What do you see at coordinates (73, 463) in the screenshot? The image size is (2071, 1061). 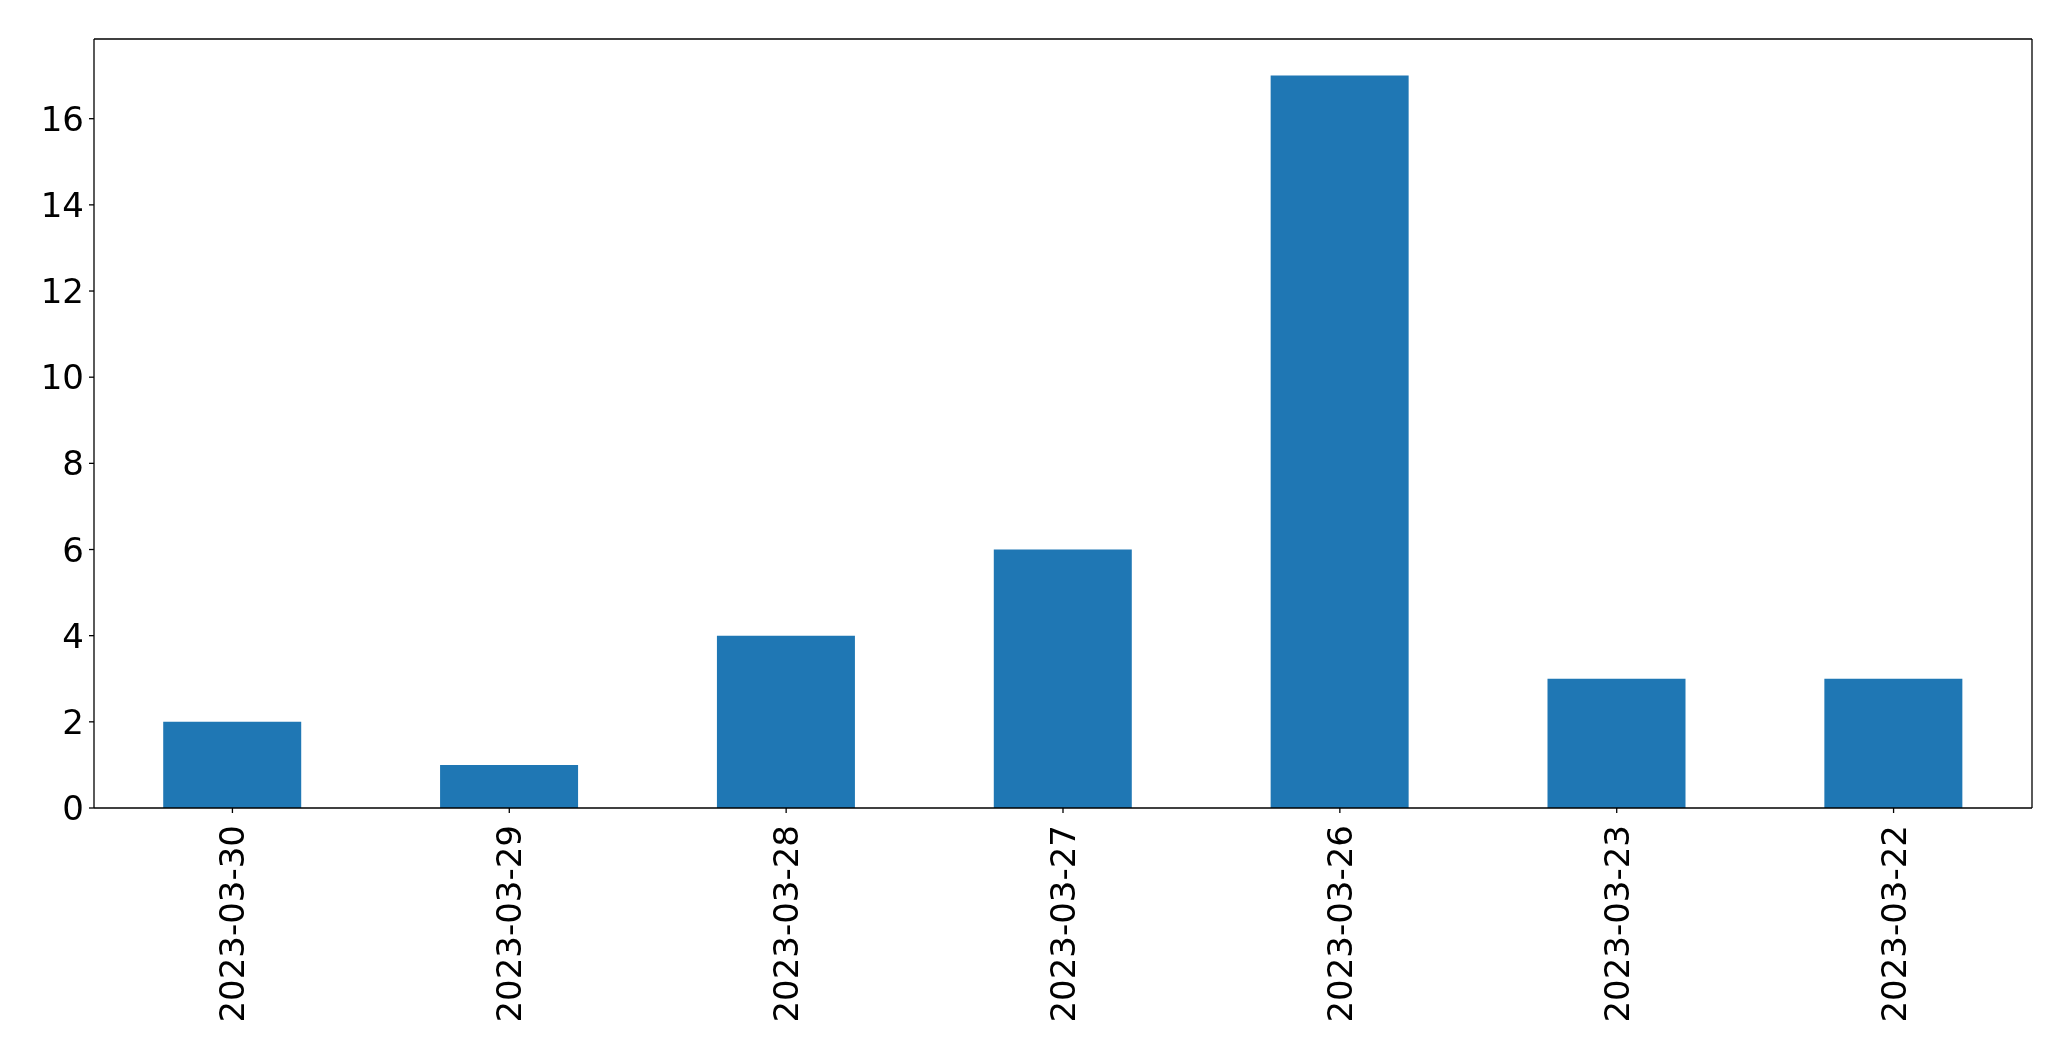 I see `y-tick-label: 8` at bounding box center [73, 463].